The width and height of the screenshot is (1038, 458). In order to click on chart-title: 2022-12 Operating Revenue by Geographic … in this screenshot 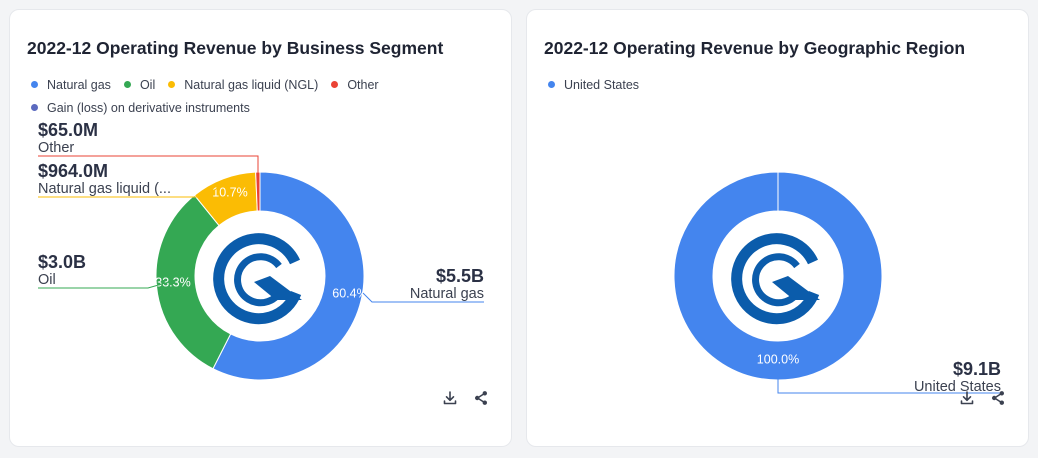, I will do `click(755, 48)`.